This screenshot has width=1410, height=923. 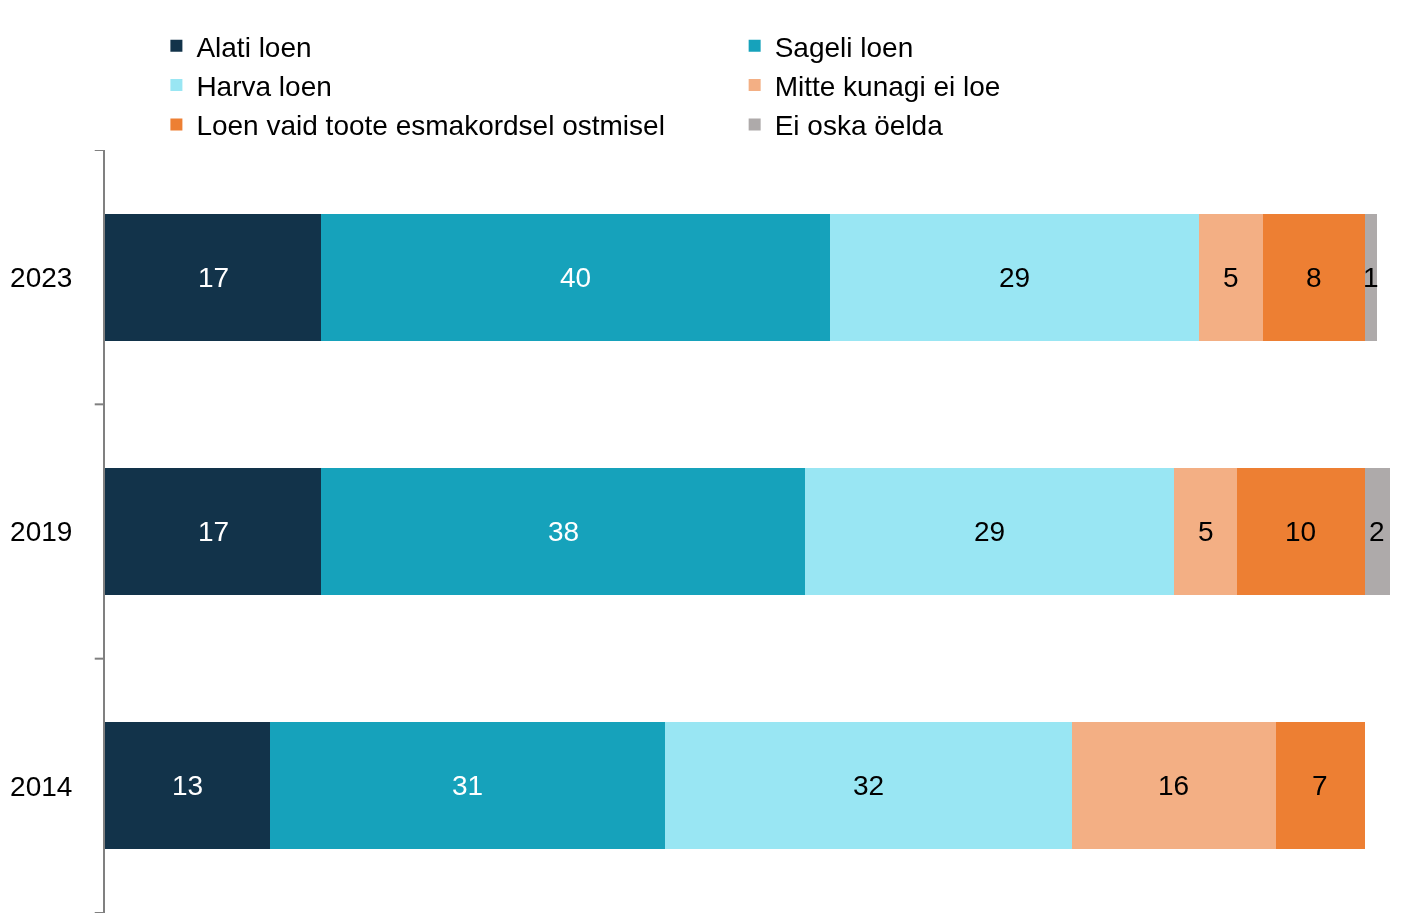 What do you see at coordinates (41, 277) in the screenshot?
I see `y-tick-label: 2023` at bounding box center [41, 277].